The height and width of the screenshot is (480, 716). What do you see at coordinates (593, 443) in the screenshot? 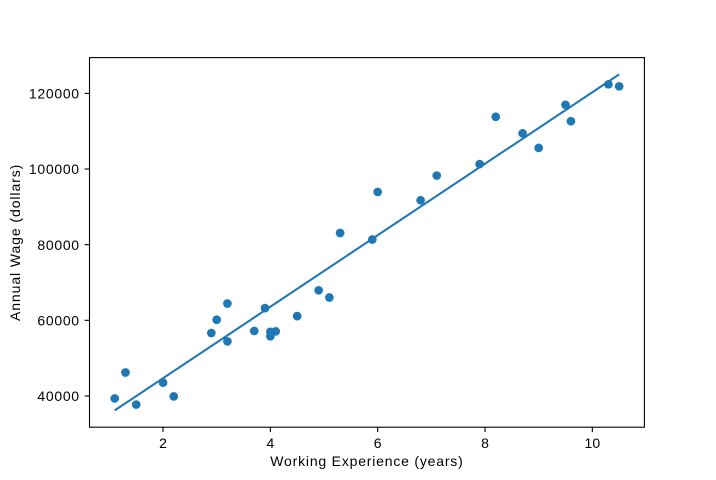
I see `svg-text: 10` at bounding box center [593, 443].